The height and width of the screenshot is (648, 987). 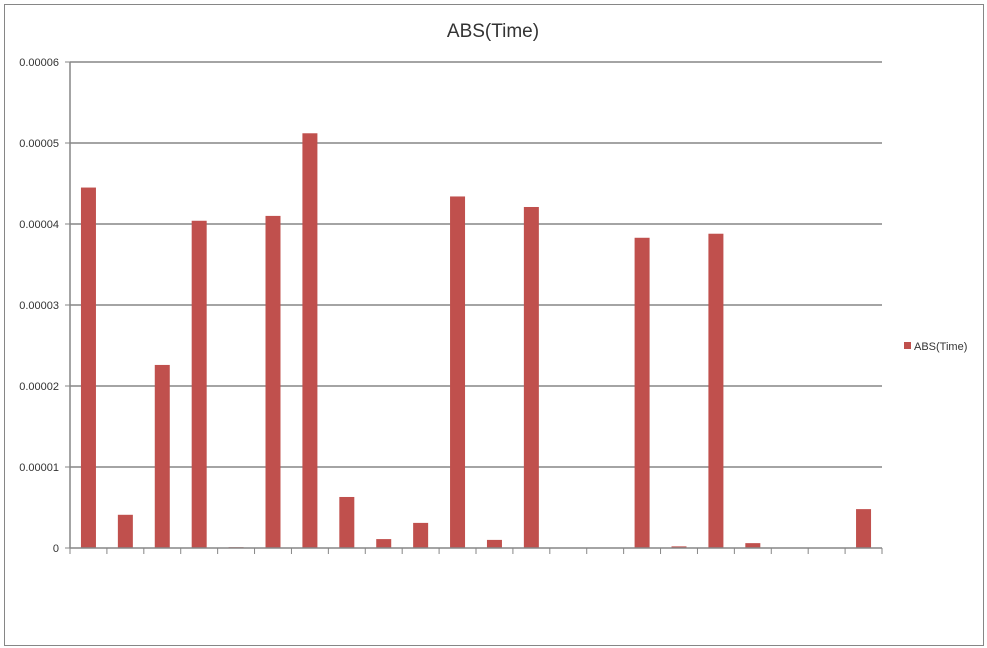 I want to click on y-tick-label: 0.00002, so click(x=39, y=387).